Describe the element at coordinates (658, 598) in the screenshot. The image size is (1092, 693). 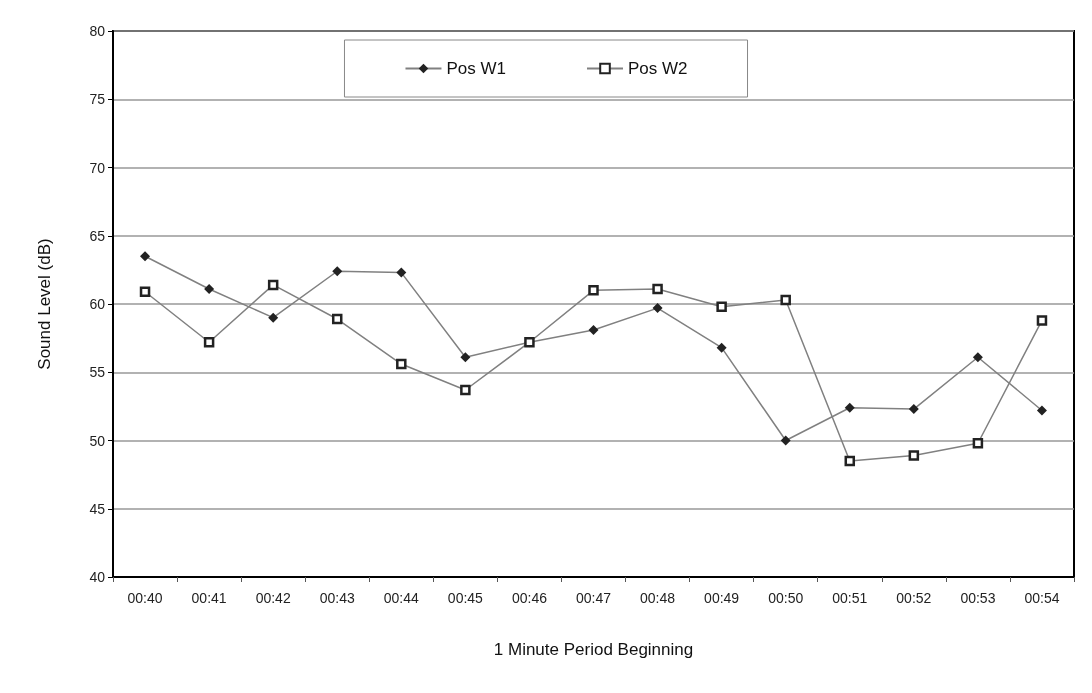
I see `x-tick-label: 00:48` at that location.